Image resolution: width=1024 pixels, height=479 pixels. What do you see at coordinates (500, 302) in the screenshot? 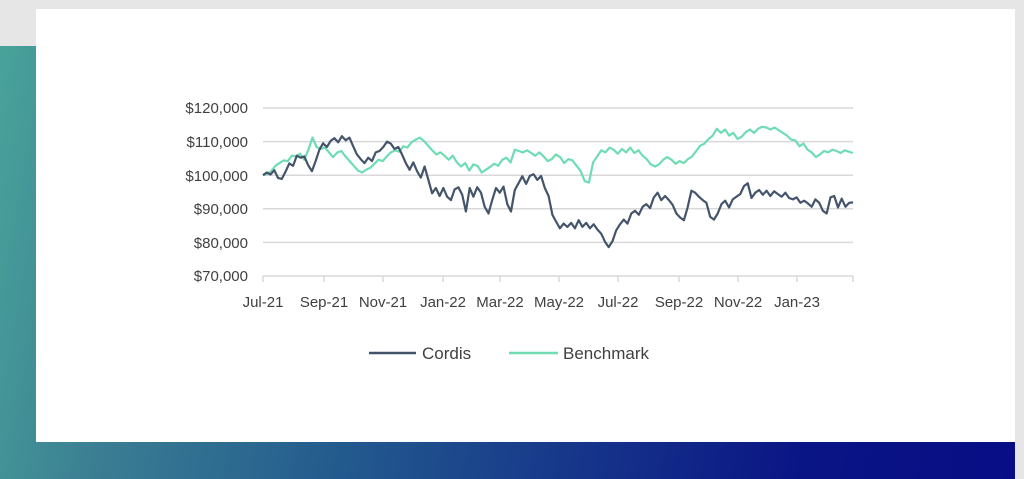
I see `x-tick-label: Mar-22` at bounding box center [500, 302].